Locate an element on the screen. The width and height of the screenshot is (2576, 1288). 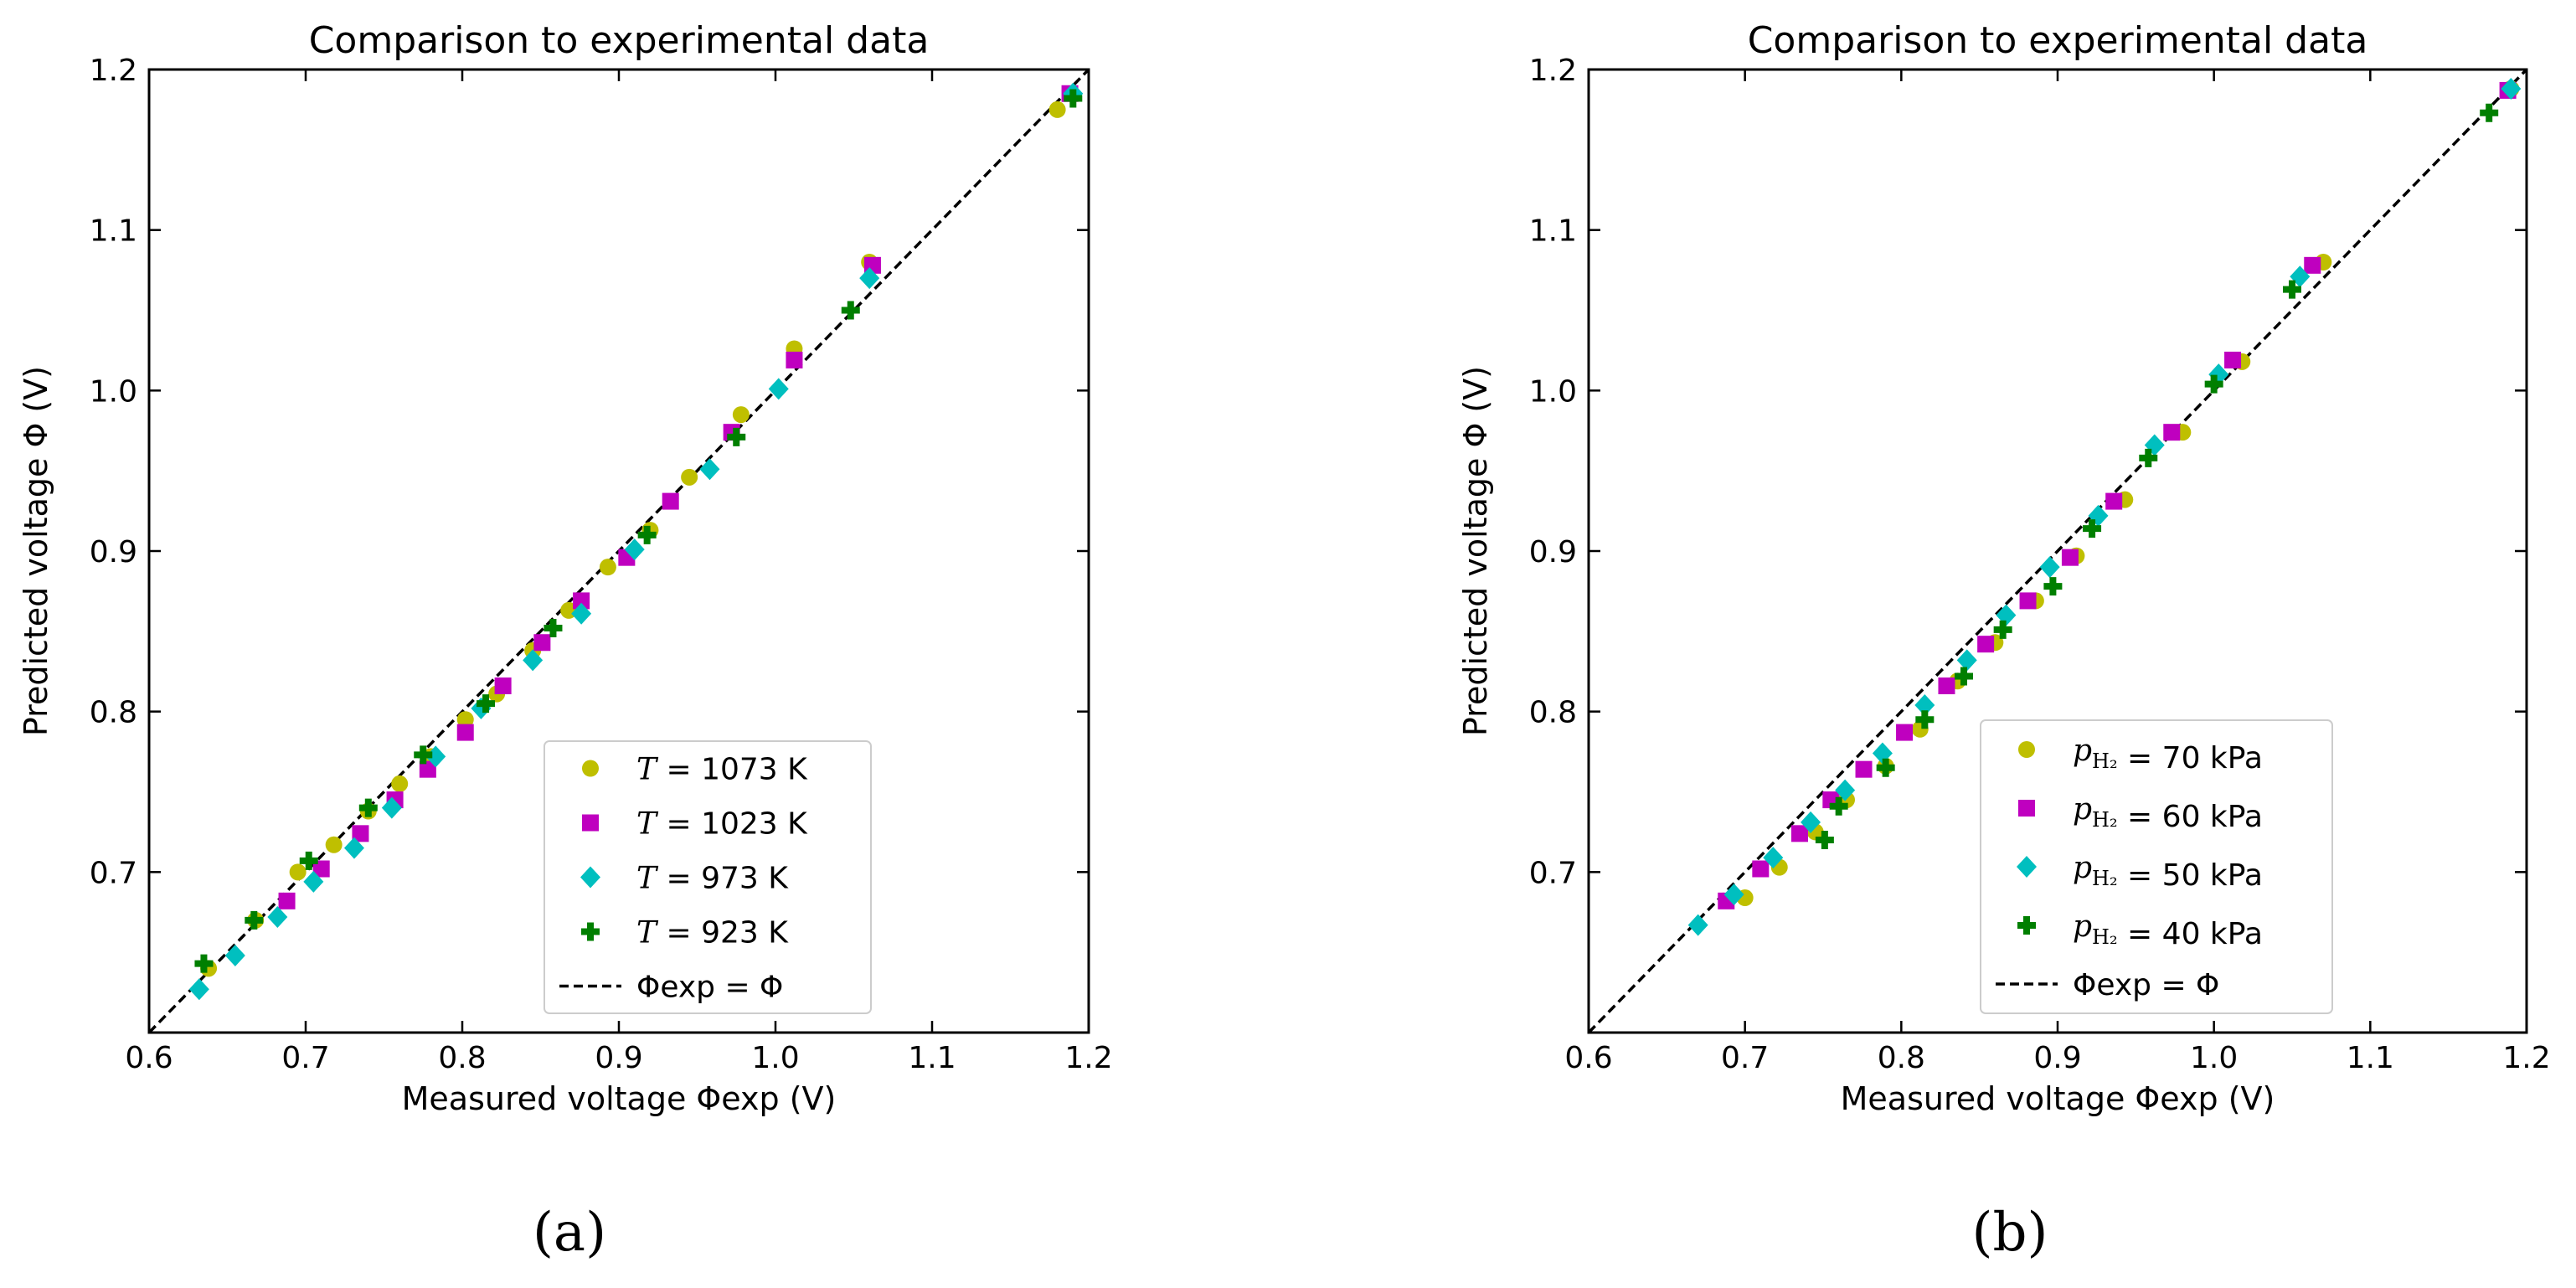
legend-entry: T = 1023 K is located at coordinates (722, 824).